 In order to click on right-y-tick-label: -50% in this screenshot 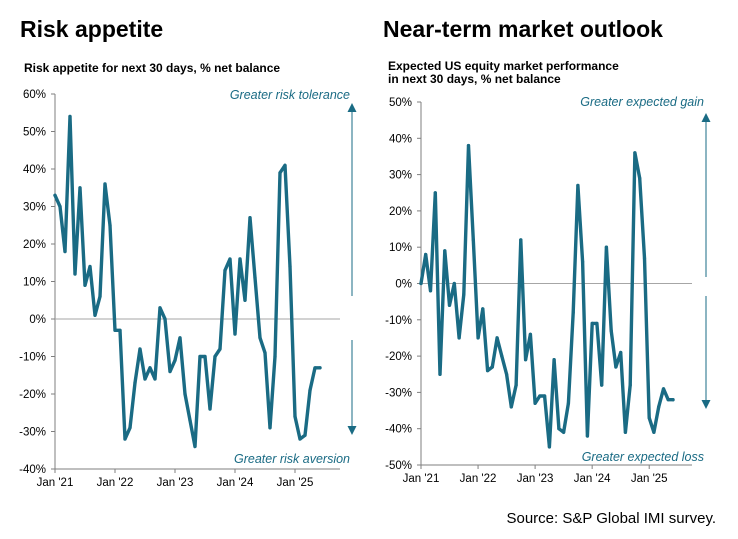, I will do `click(398, 466)`.